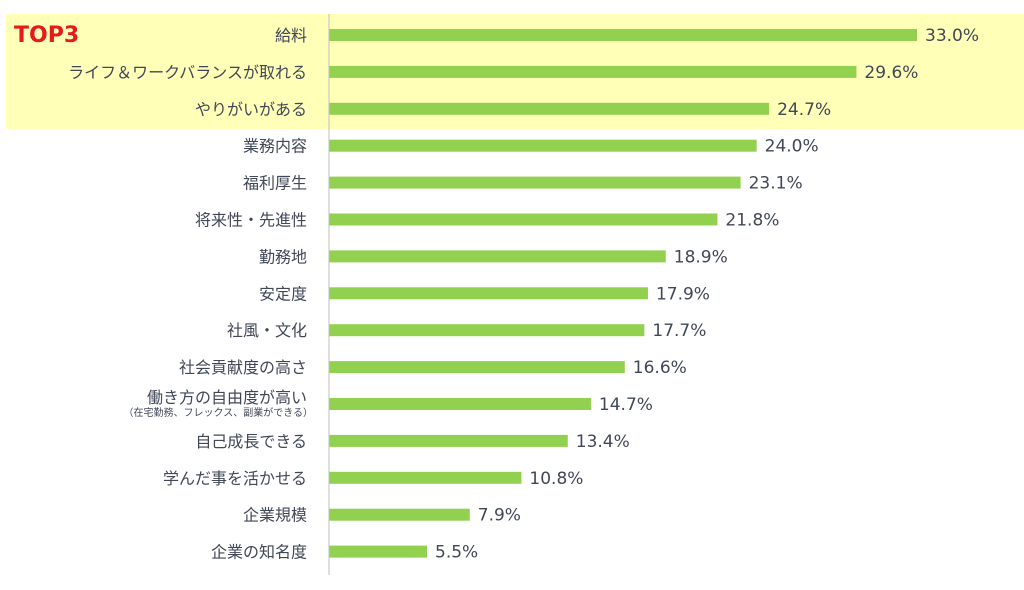 The image size is (1024, 590). I want to click on category-label: やりがいがある, so click(251, 109).